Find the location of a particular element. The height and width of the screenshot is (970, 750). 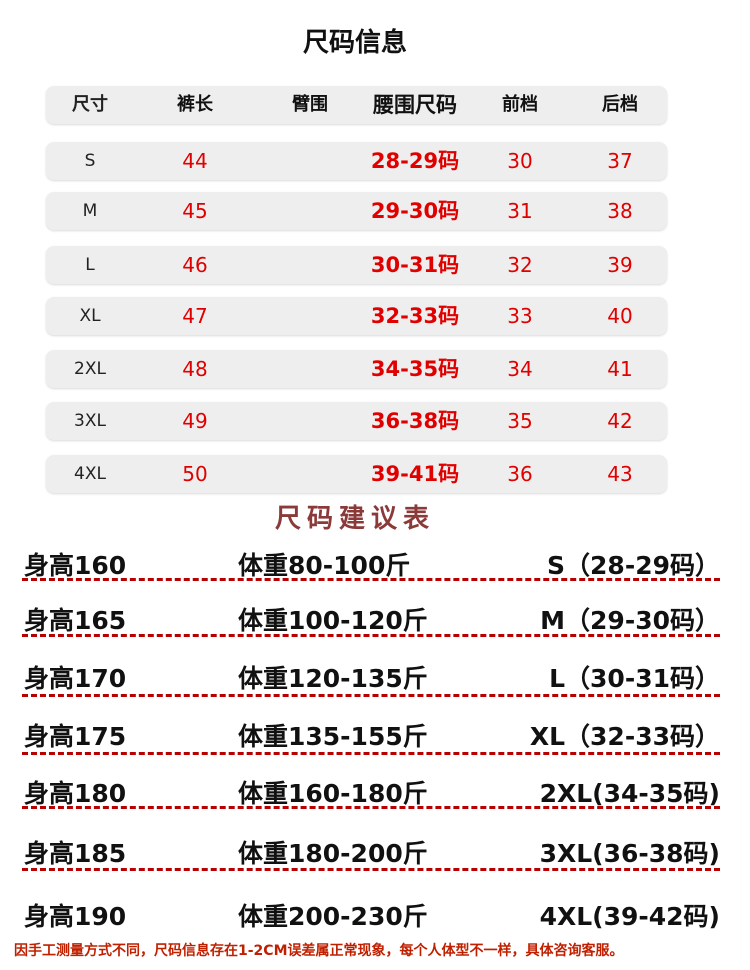

recommend-height: 身高165 is located at coordinates (75, 620).